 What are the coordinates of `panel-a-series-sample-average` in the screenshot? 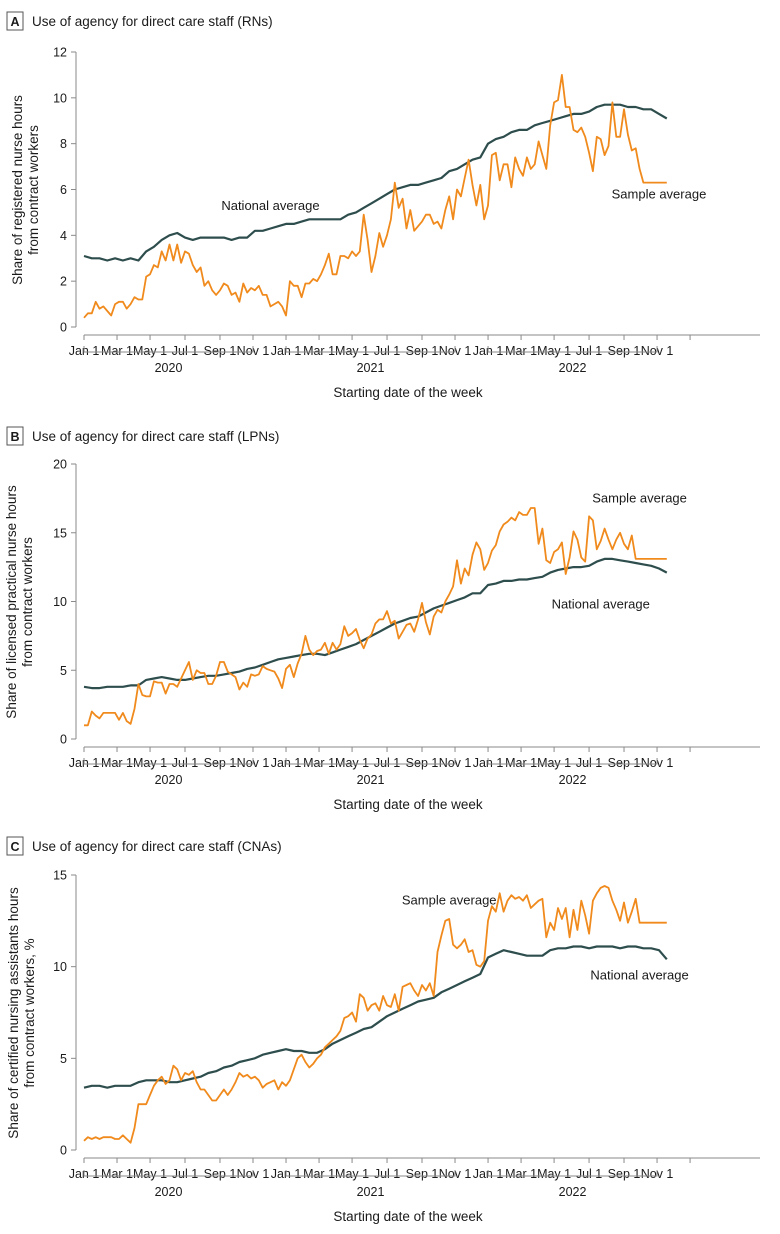 It's located at (375, 196).